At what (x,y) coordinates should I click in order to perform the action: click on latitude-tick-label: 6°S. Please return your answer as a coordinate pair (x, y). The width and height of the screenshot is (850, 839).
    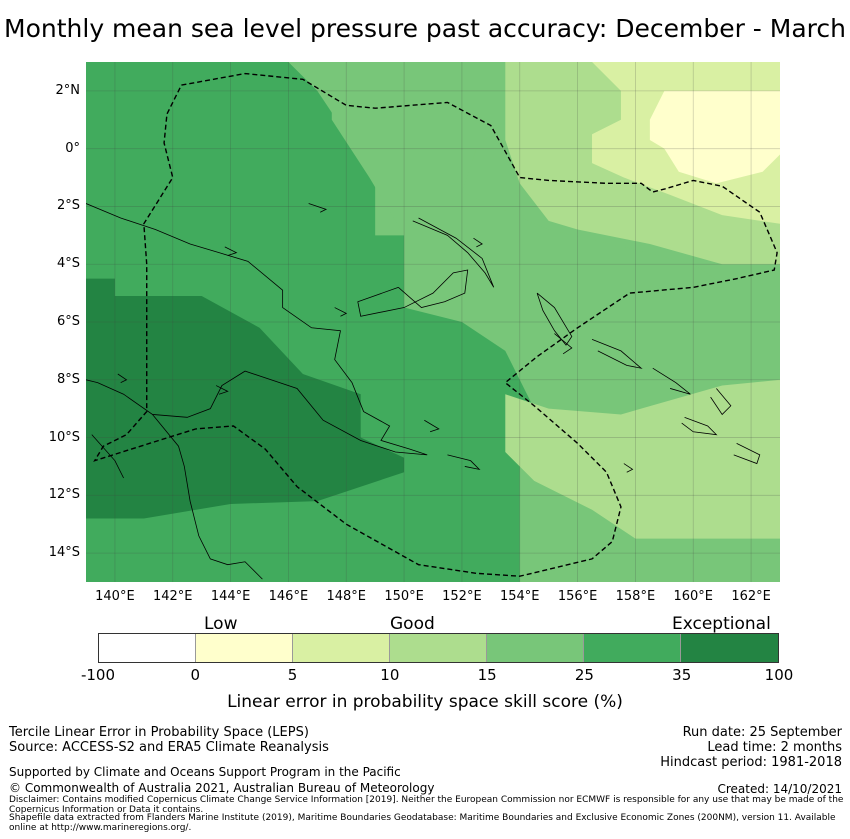
    Looking at the image, I should click on (68, 321).